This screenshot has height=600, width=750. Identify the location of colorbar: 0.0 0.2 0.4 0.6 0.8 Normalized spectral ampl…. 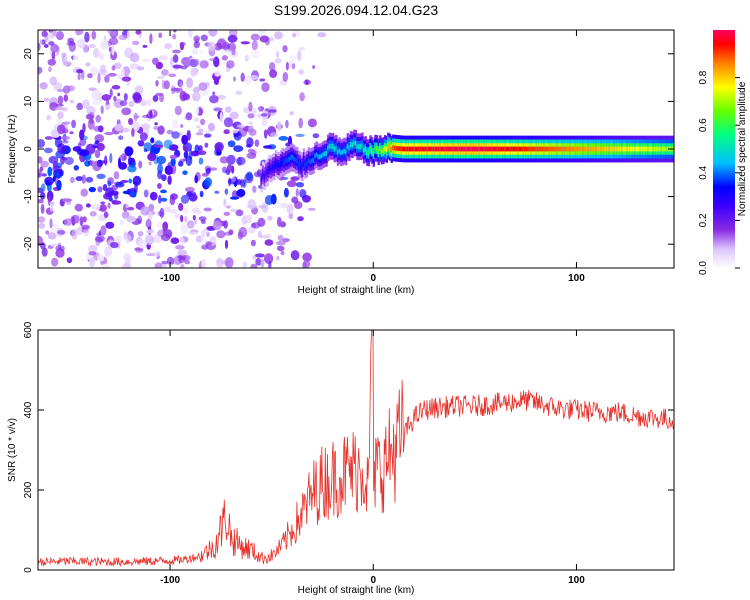
(723, 152).